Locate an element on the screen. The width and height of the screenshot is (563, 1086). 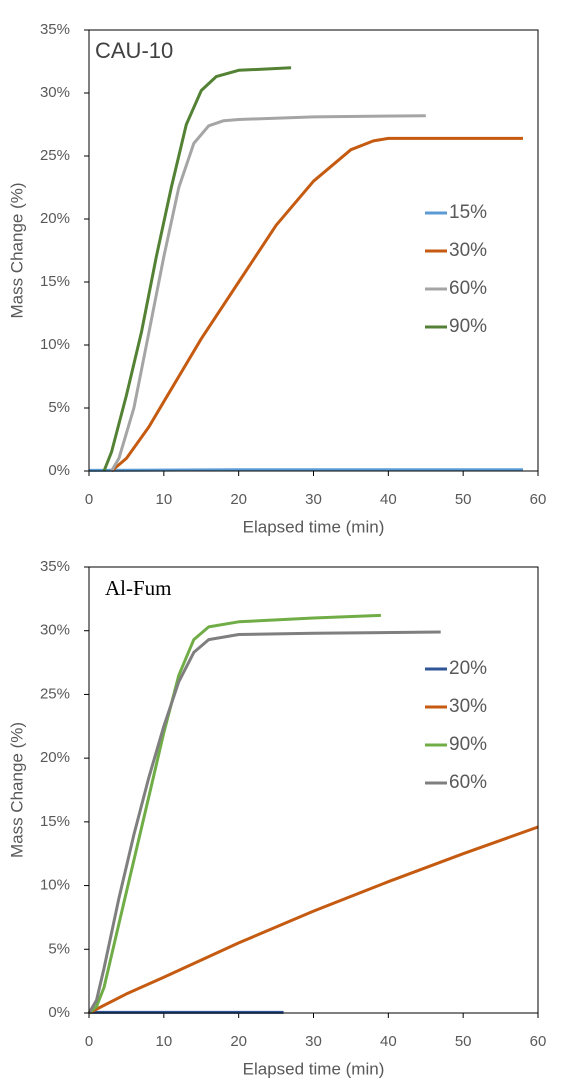
legend-label: 20% is located at coordinates (468, 668).